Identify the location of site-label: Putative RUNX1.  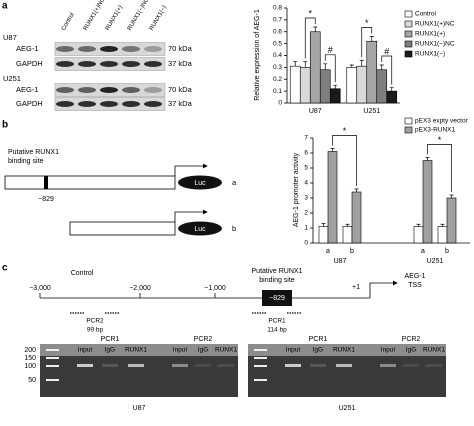
(33, 152).